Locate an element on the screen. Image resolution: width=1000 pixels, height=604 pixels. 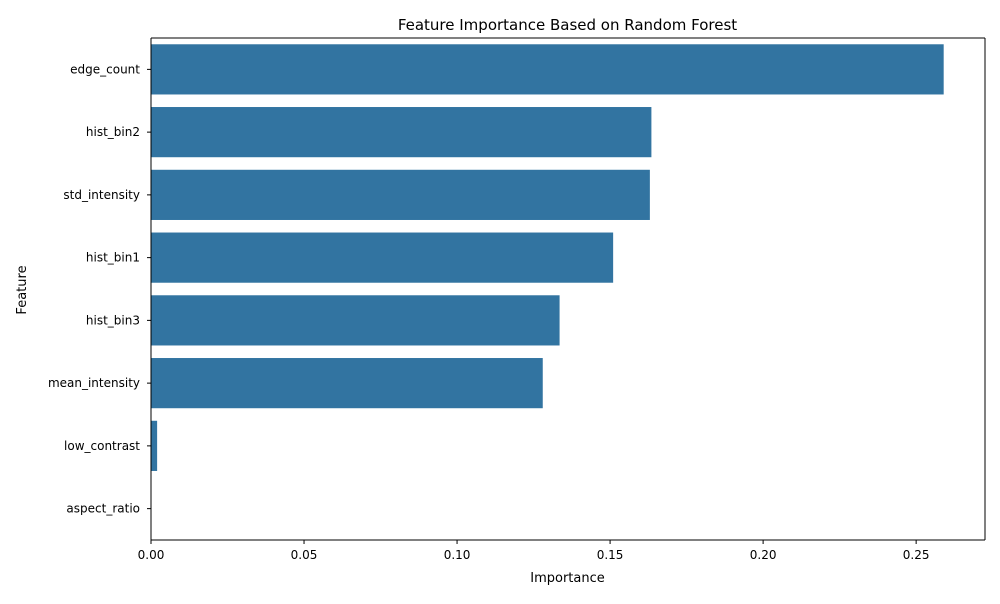
y-axis-label: Feature is located at coordinates (22, 289).